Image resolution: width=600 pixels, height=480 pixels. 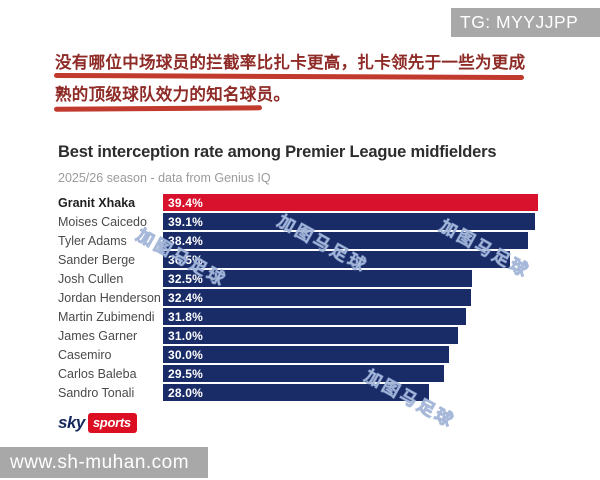 I want to click on sky-sports-logo: sky sports, so click(x=97, y=423).